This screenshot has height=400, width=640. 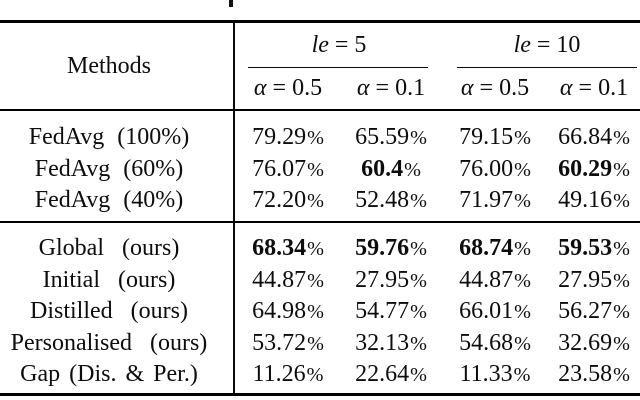 I want to click on le10-value: = 10, so click(x=555, y=45).